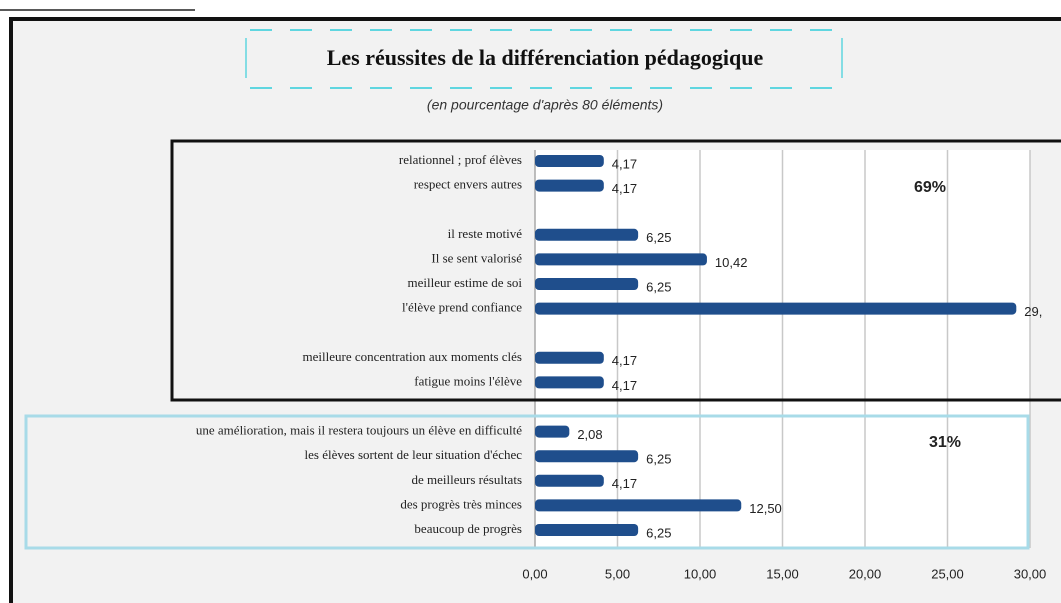  Describe the element at coordinates (467, 479) in the screenshot. I see `category-label: de meilleurs résultats` at that location.